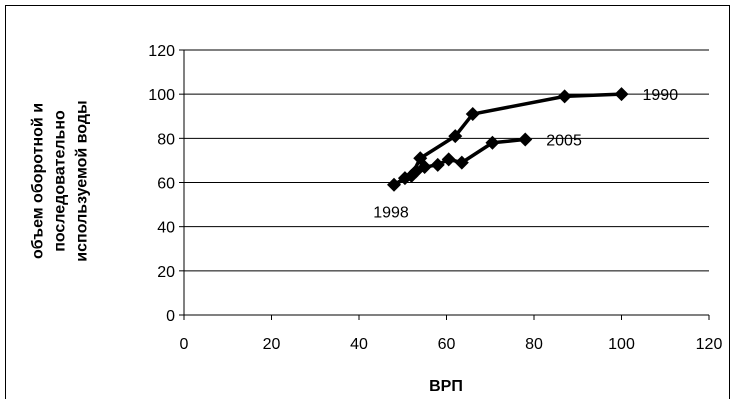  I want to click on x-tick-label: 40, so click(359, 344).